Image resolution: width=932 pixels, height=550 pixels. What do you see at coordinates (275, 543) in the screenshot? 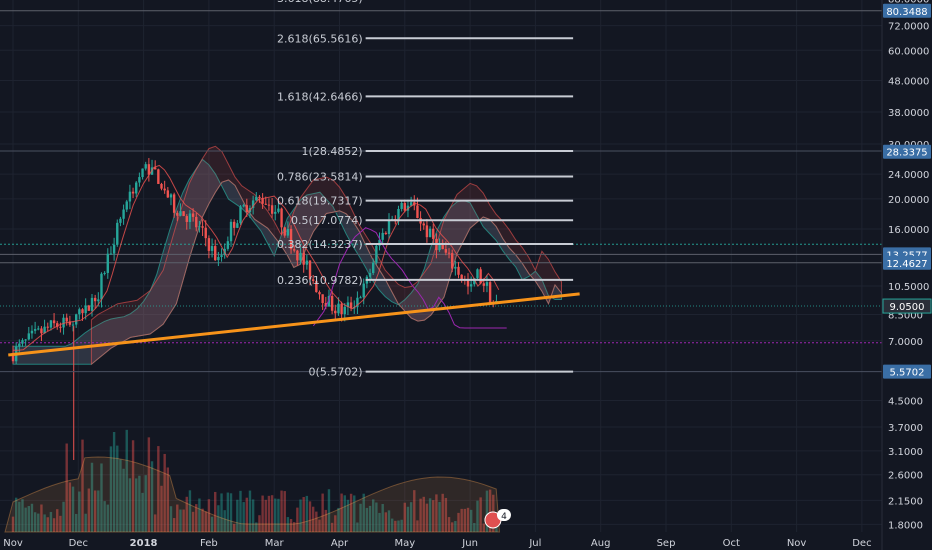
I see `x-tick-label: Mar` at bounding box center [275, 543].